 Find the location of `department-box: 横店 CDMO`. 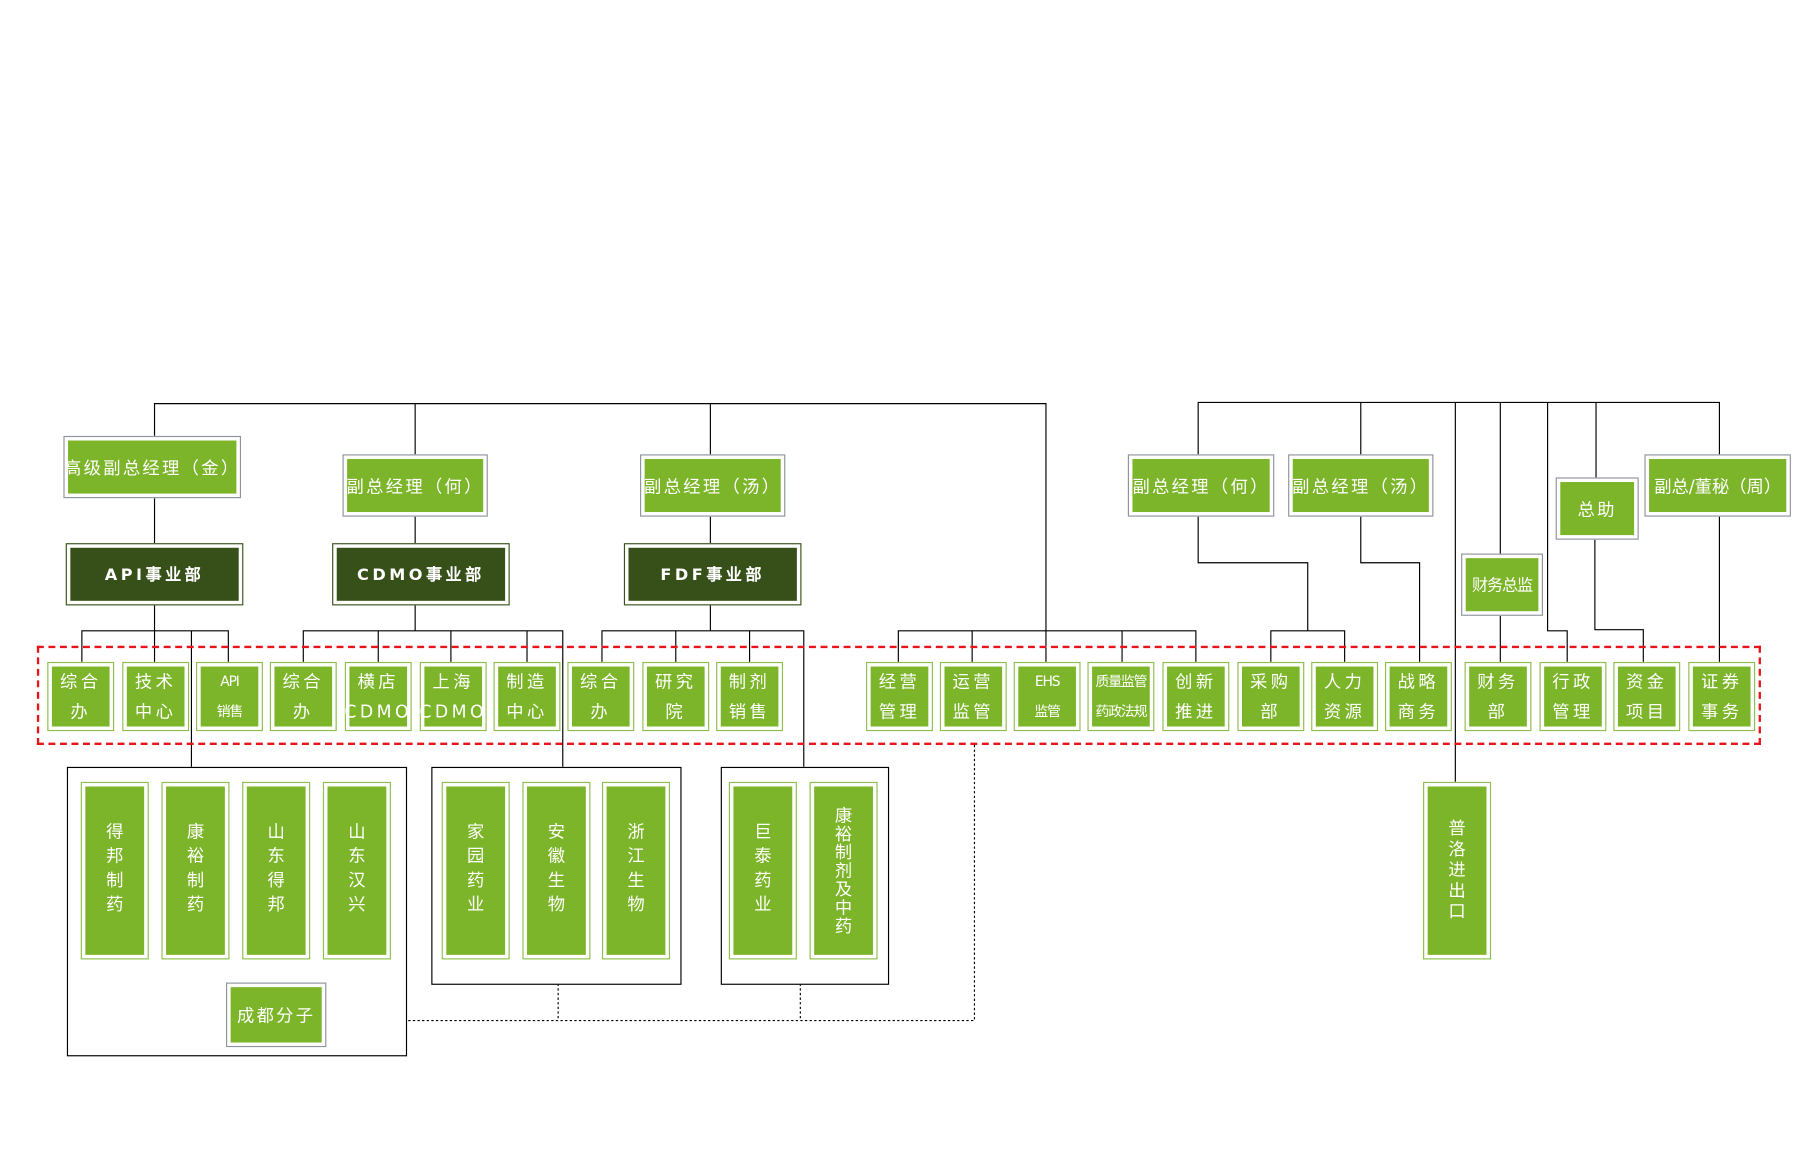

department-box: 横店 CDMO is located at coordinates (378, 696).